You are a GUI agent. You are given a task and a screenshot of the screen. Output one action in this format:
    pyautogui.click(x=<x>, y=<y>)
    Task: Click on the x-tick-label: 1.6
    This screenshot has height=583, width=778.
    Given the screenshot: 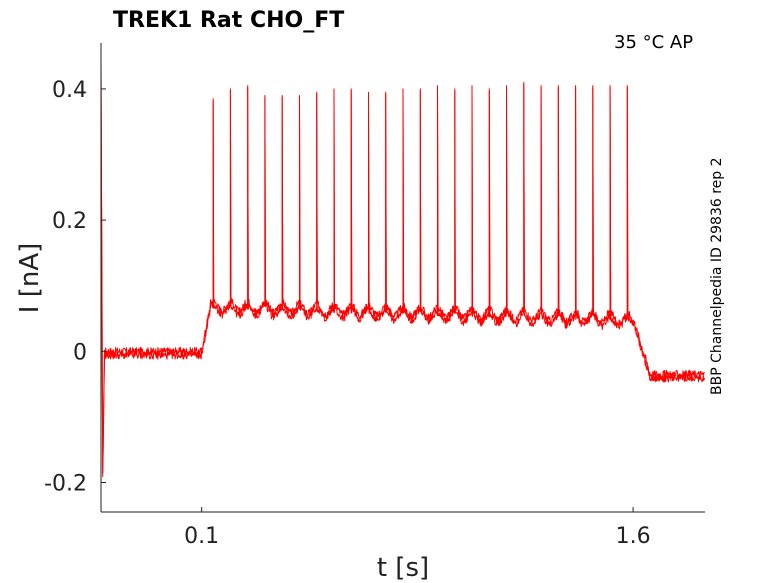 What is the action you would take?
    pyautogui.click(x=633, y=536)
    